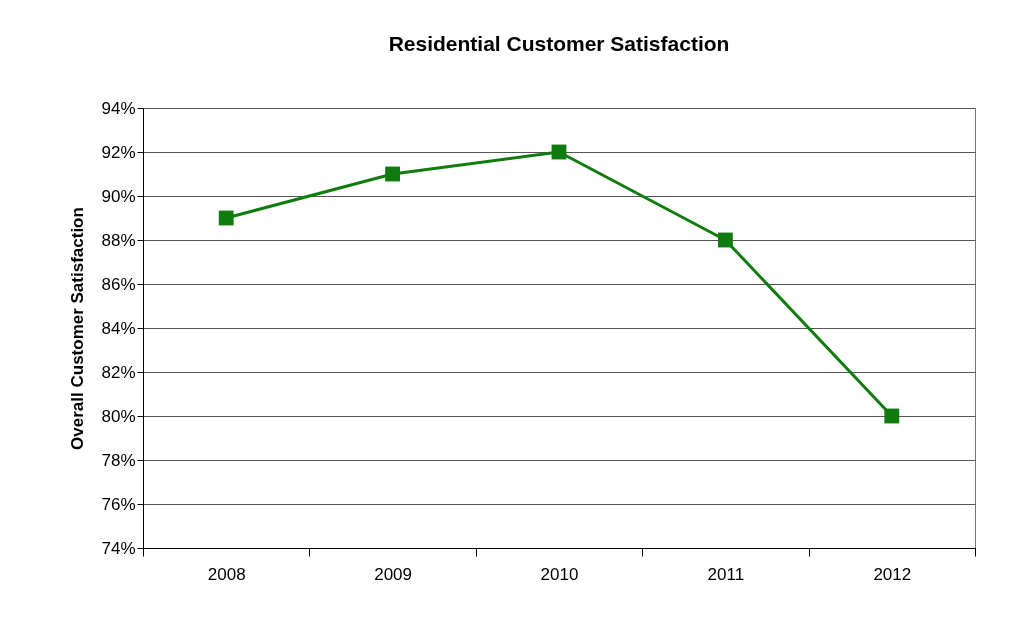 The width and height of the screenshot is (1030, 634). I want to click on y-tick-label: 86%, so click(118, 284).